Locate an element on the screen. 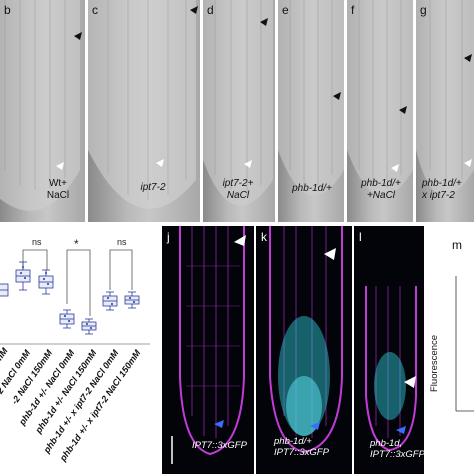 The image size is (474, 474). root-image-e is located at coordinates (311, 98).